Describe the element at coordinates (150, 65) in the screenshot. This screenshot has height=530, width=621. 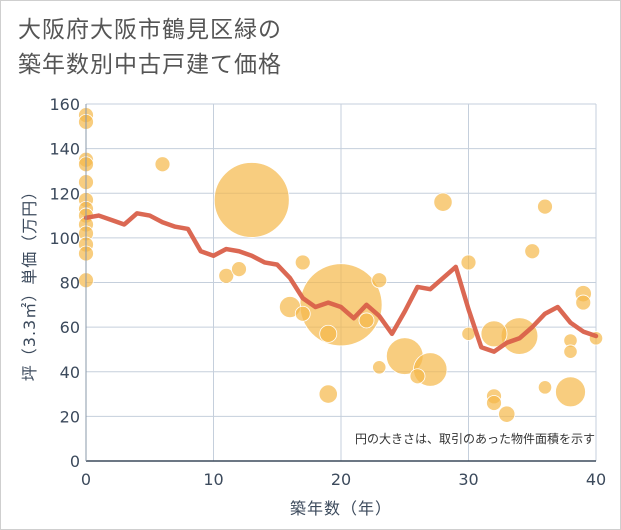
I see `chart-title-line-2: 築年数別中古戸建て価格` at that location.